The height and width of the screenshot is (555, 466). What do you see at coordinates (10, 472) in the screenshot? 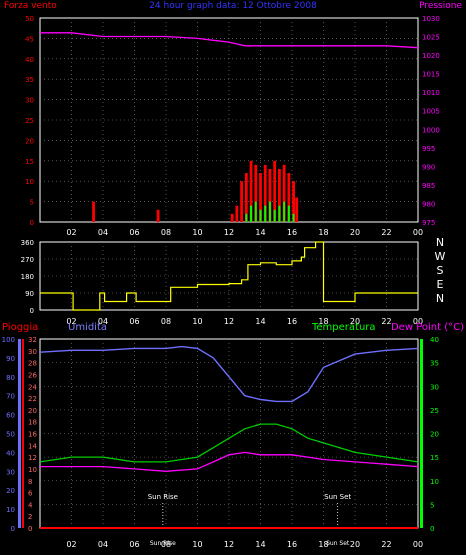
I see `rain-tick-label: 30` at bounding box center [10, 472].